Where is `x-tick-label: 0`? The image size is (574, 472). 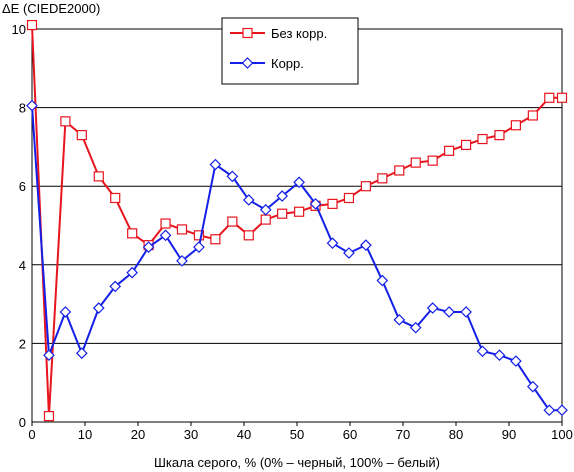
x-tick-label: 0 is located at coordinates (31, 434).